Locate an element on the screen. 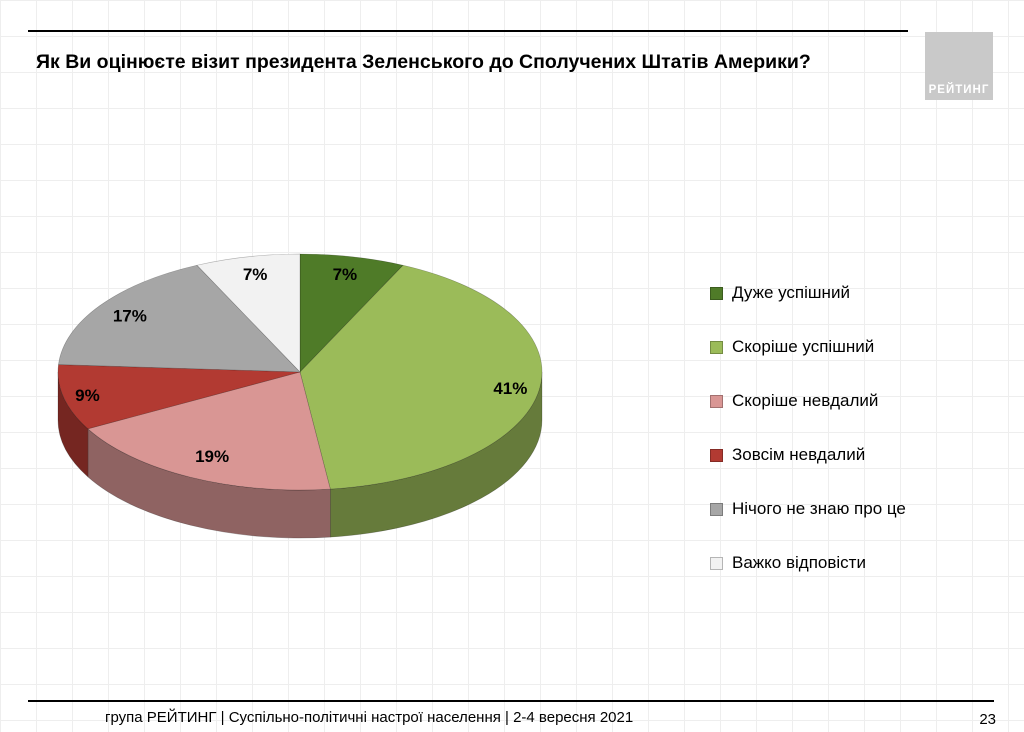 The image size is (1024, 732). legend-label: Дуже успішний is located at coordinates (791, 292).